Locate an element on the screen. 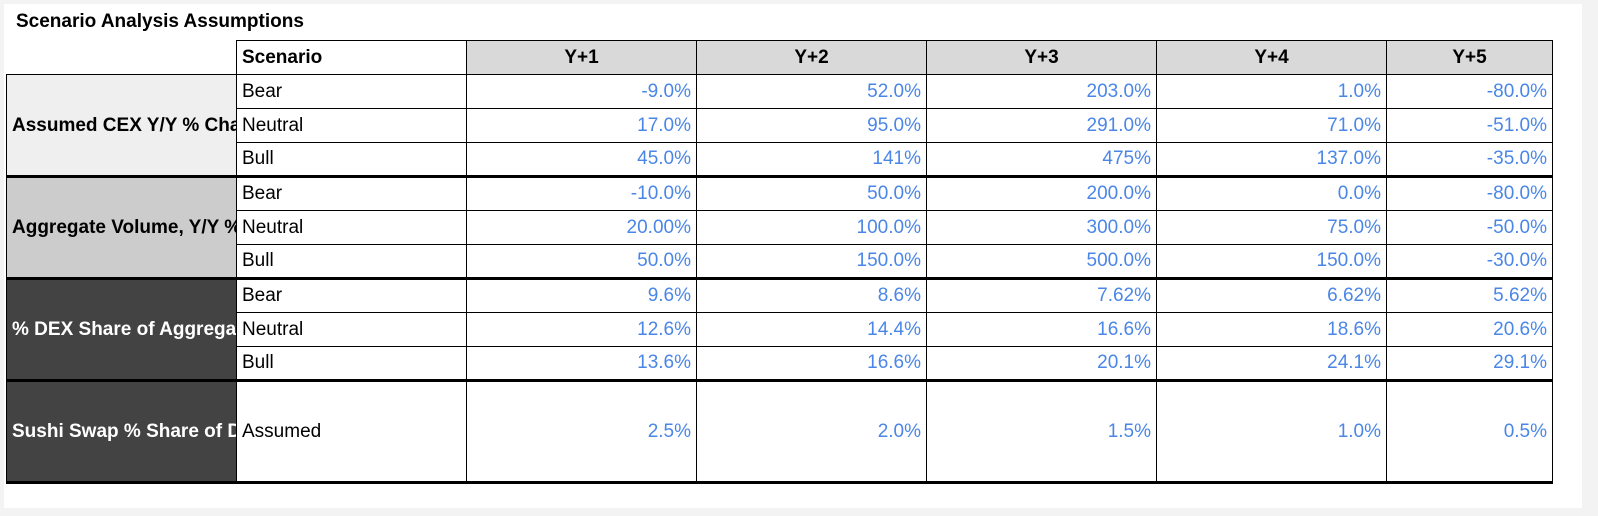 The height and width of the screenshot is (516, 1598). year-header-1: Y+1 is located at coordinates (581, 57).